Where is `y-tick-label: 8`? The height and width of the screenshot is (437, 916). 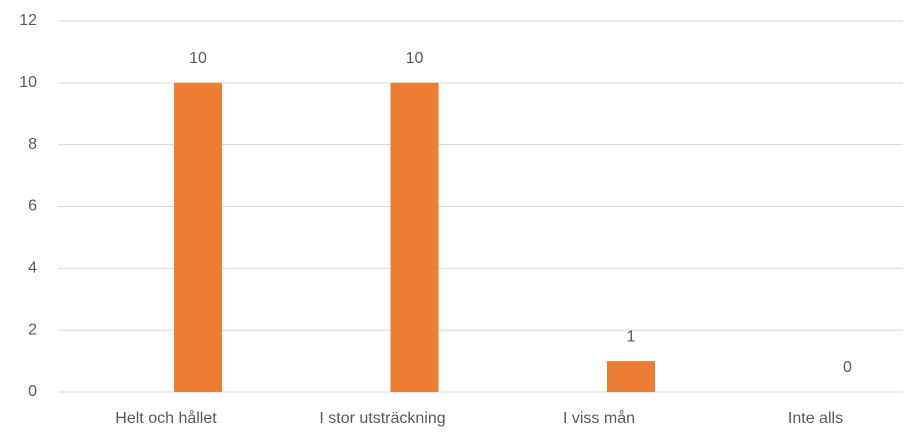
y-tick-label: 8 is located at coordinates (32, 144).